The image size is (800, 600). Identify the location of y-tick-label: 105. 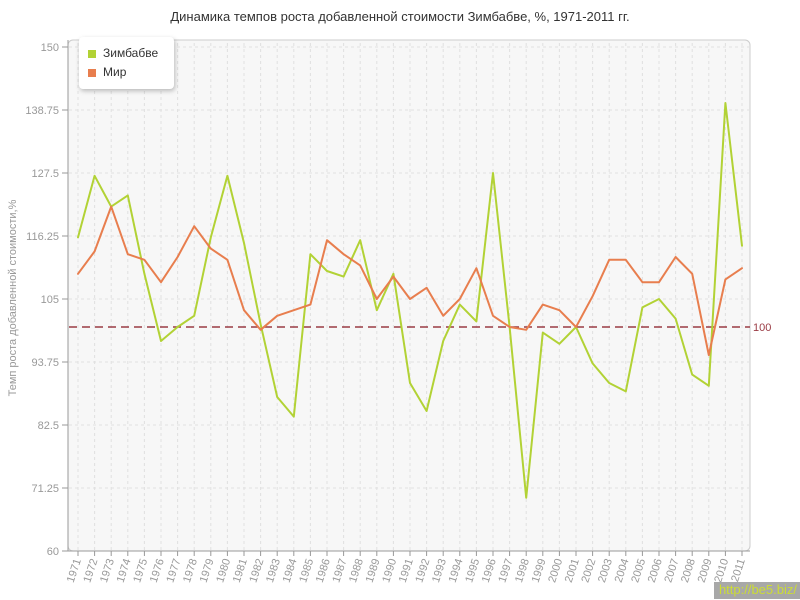
(50, 300).